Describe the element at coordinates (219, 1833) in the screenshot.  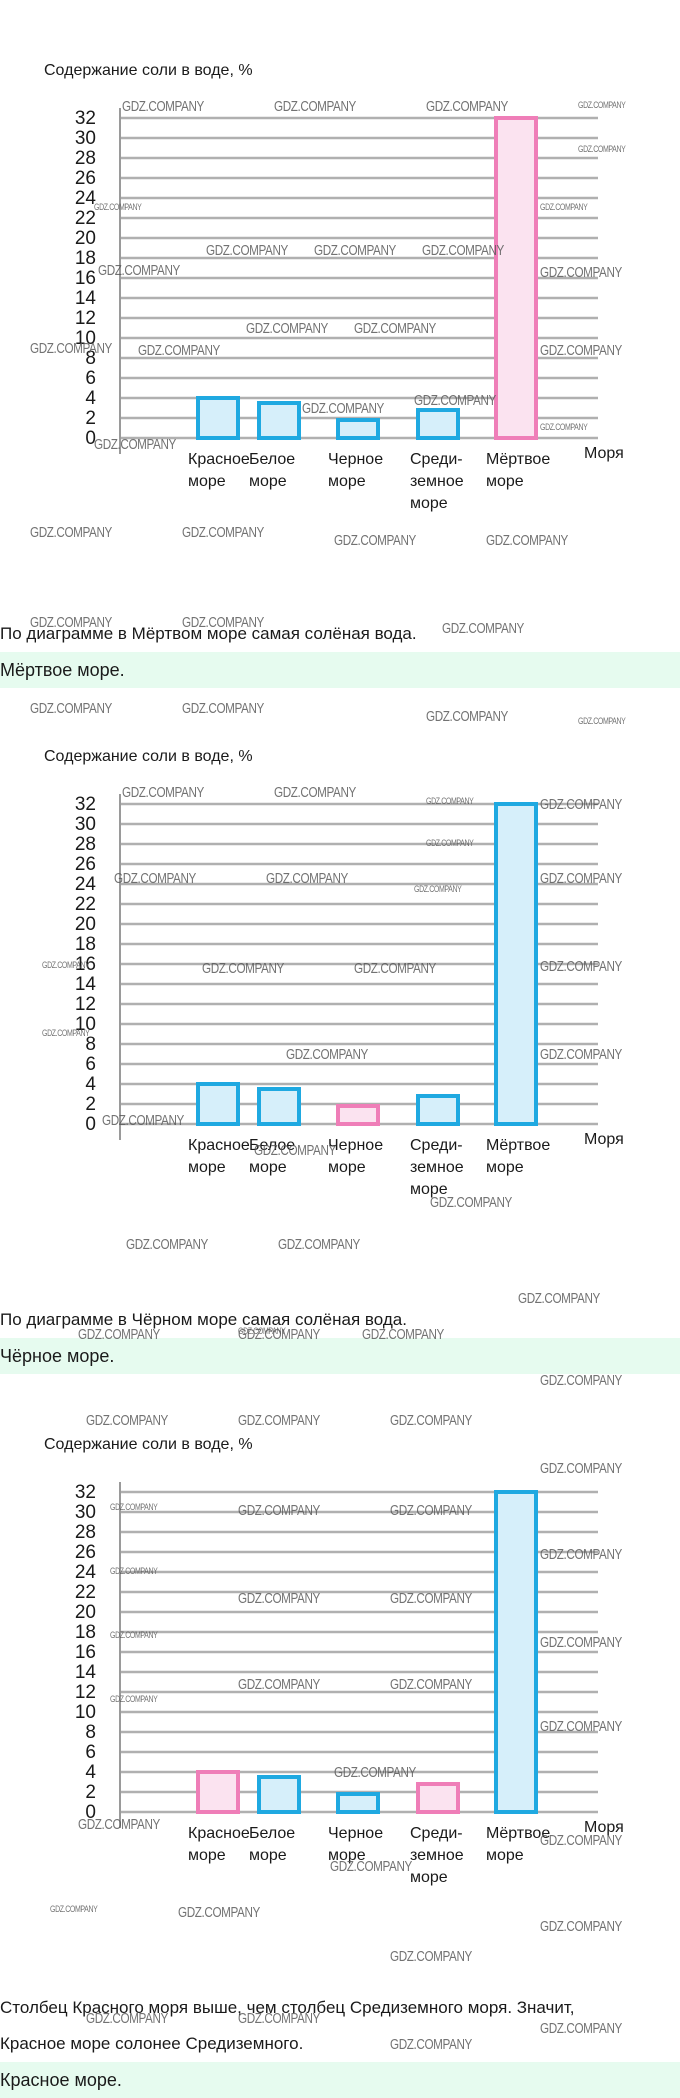
I see `category-label: Красное` at that location.